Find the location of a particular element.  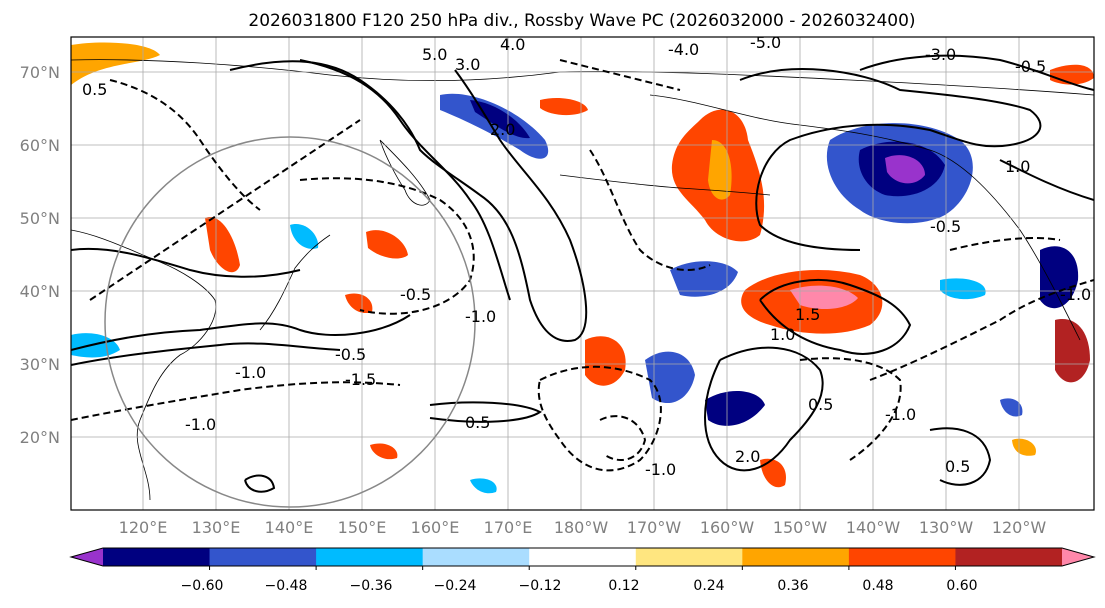

contour-label: 4.0 is located at coordinates (512, 44).